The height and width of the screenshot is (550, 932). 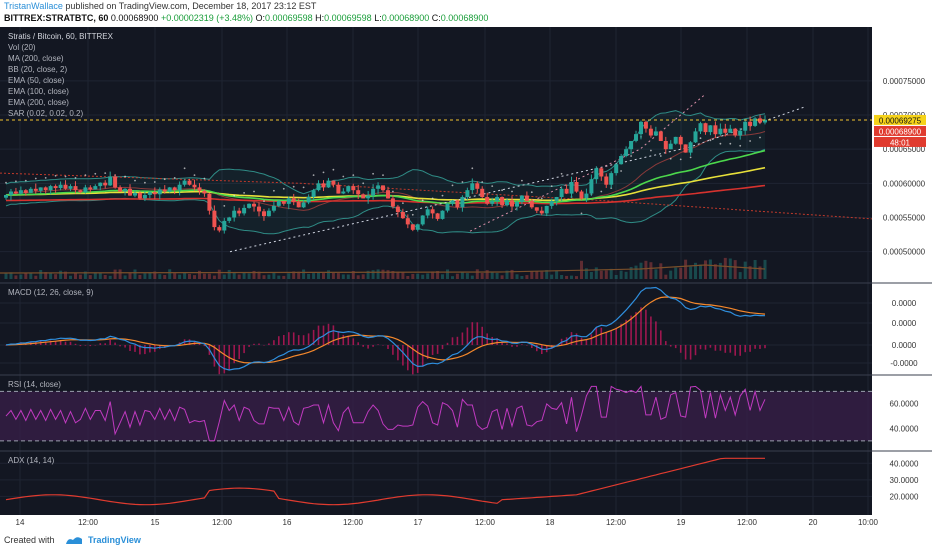 What do you see at coordinates (33, 6) in the screenshot?
I see `author-link: TristanWallace` at bounding box center [33, 6].